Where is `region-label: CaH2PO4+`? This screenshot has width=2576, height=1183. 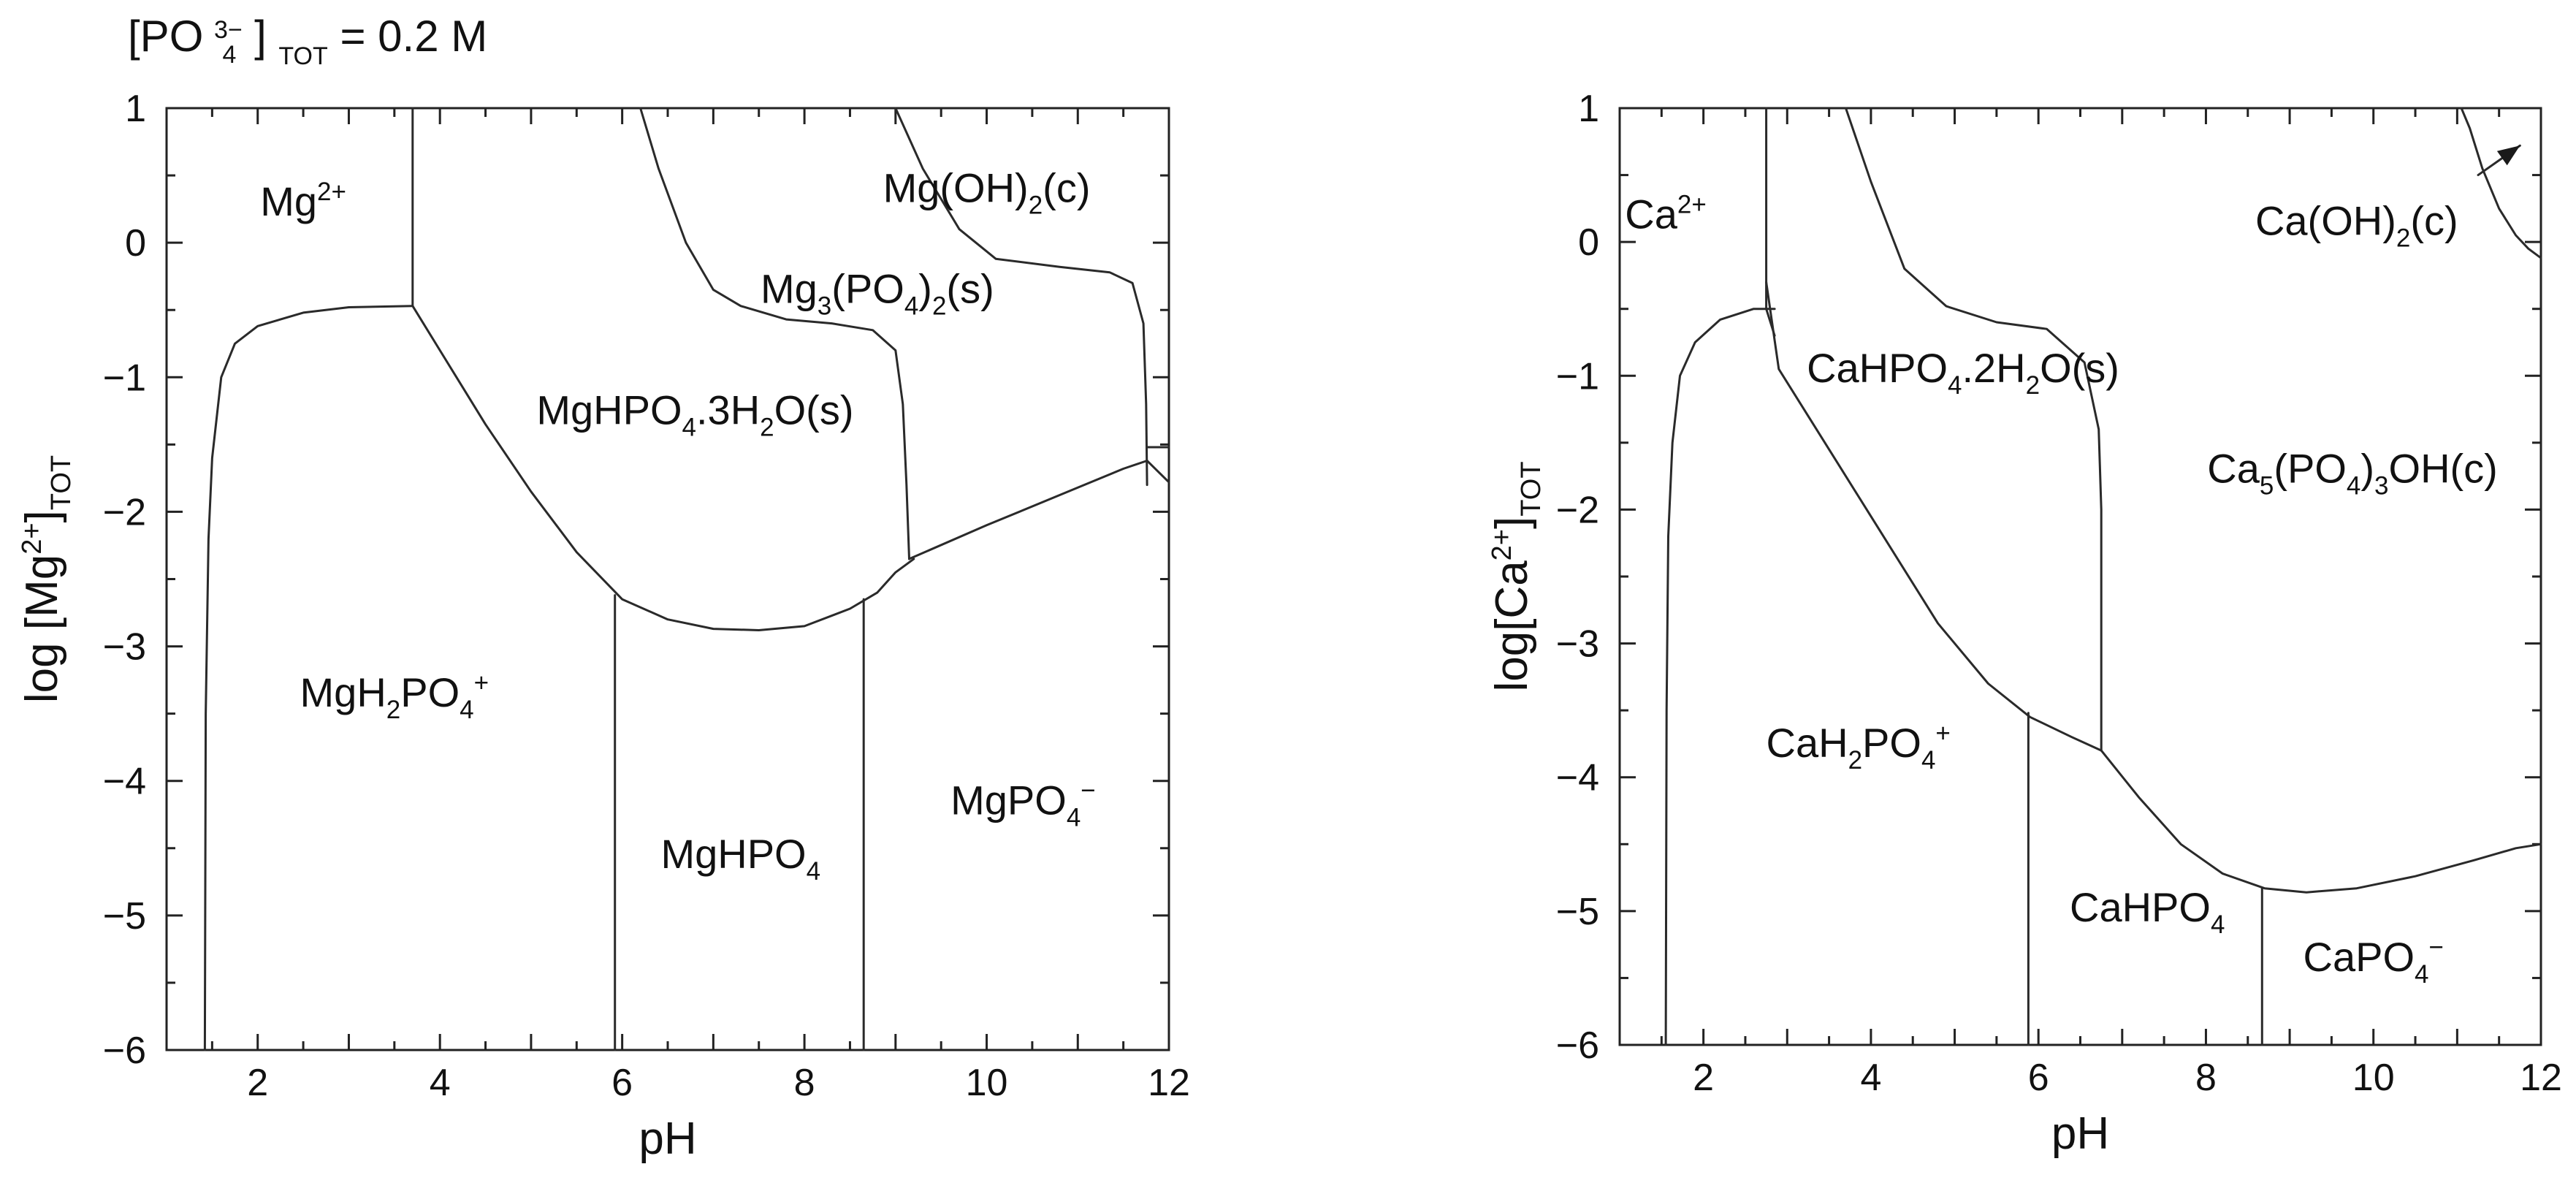 region-label: CaH2PO4+ is located at coordinates (1859, 747).